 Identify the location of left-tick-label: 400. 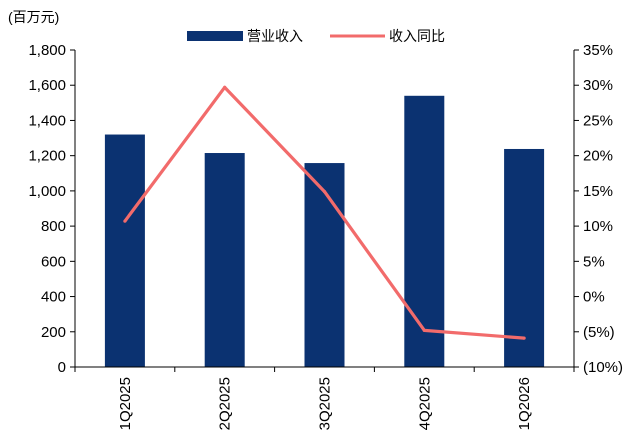
(53, 297).